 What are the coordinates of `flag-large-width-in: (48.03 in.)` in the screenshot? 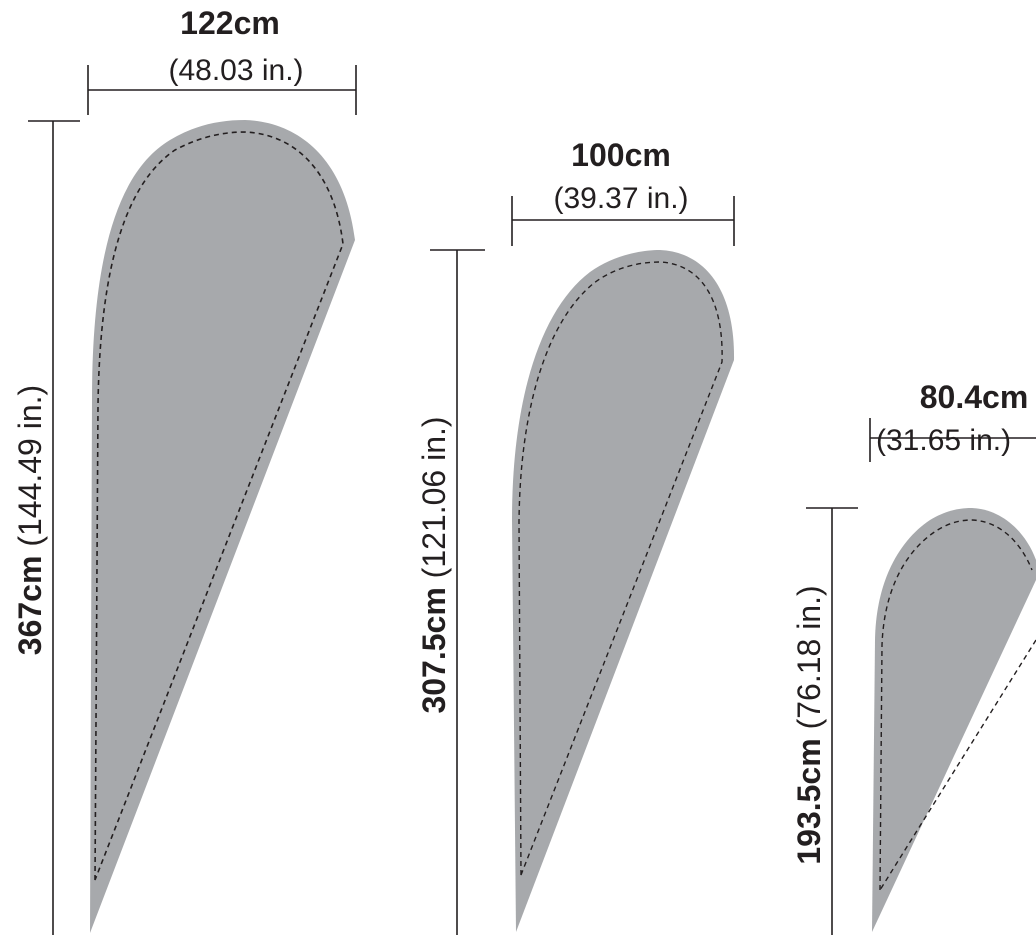 It's located at (235, 70).